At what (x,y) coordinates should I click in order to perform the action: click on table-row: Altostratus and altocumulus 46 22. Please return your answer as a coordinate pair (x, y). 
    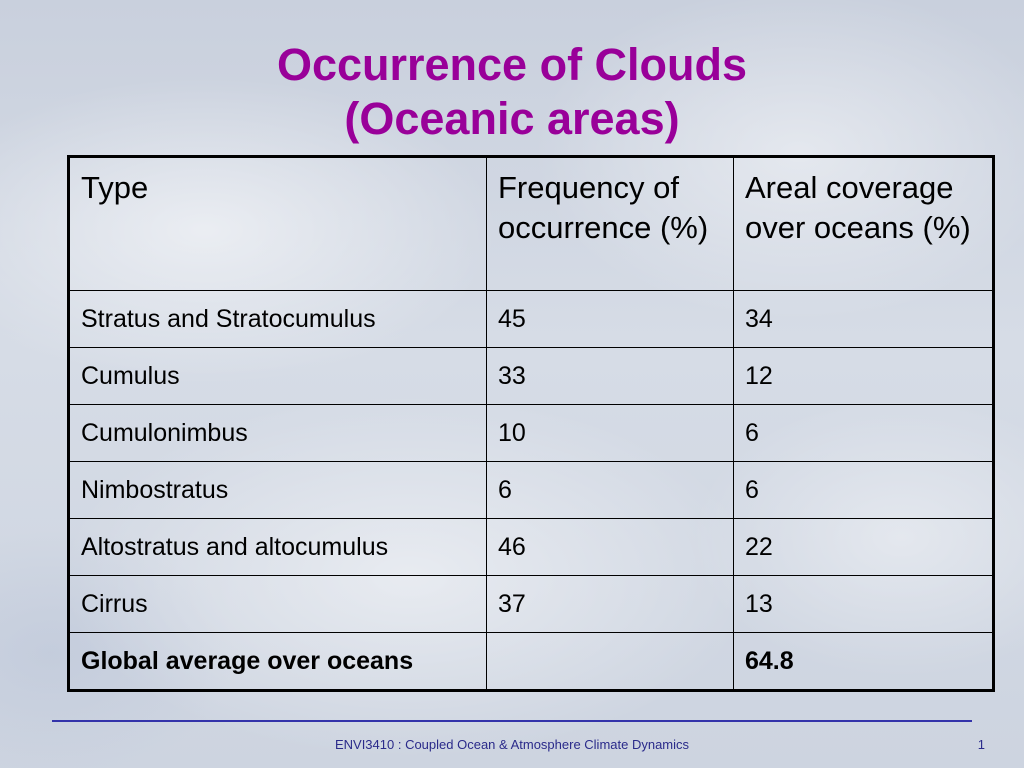
    Looking at the image, I should click on (531, 547).